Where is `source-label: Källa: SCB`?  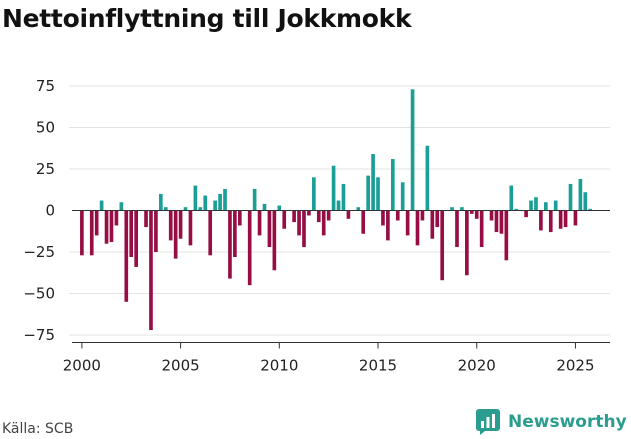 source-label: Källa: SCB is located at coordinates (38, 429).